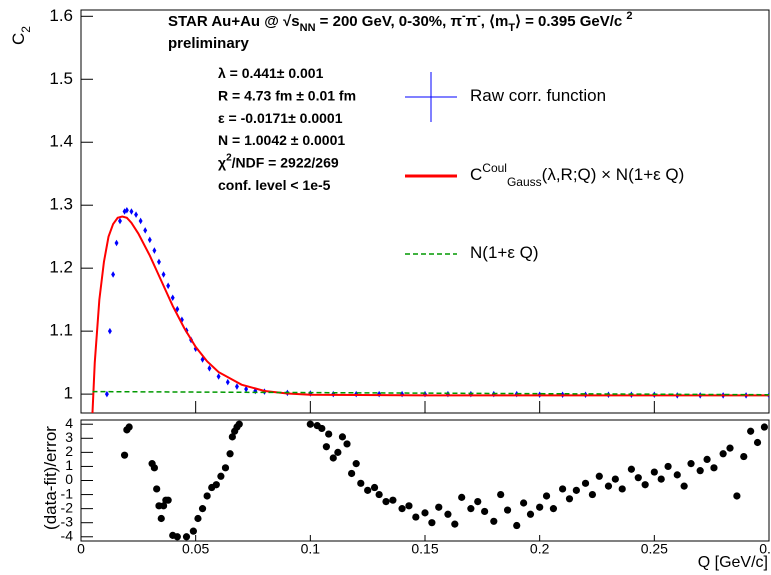 The image size is (771, 575). Describe the element at coordinates (511, 28) in the screenshot. I see `text-segment: T` at that location.